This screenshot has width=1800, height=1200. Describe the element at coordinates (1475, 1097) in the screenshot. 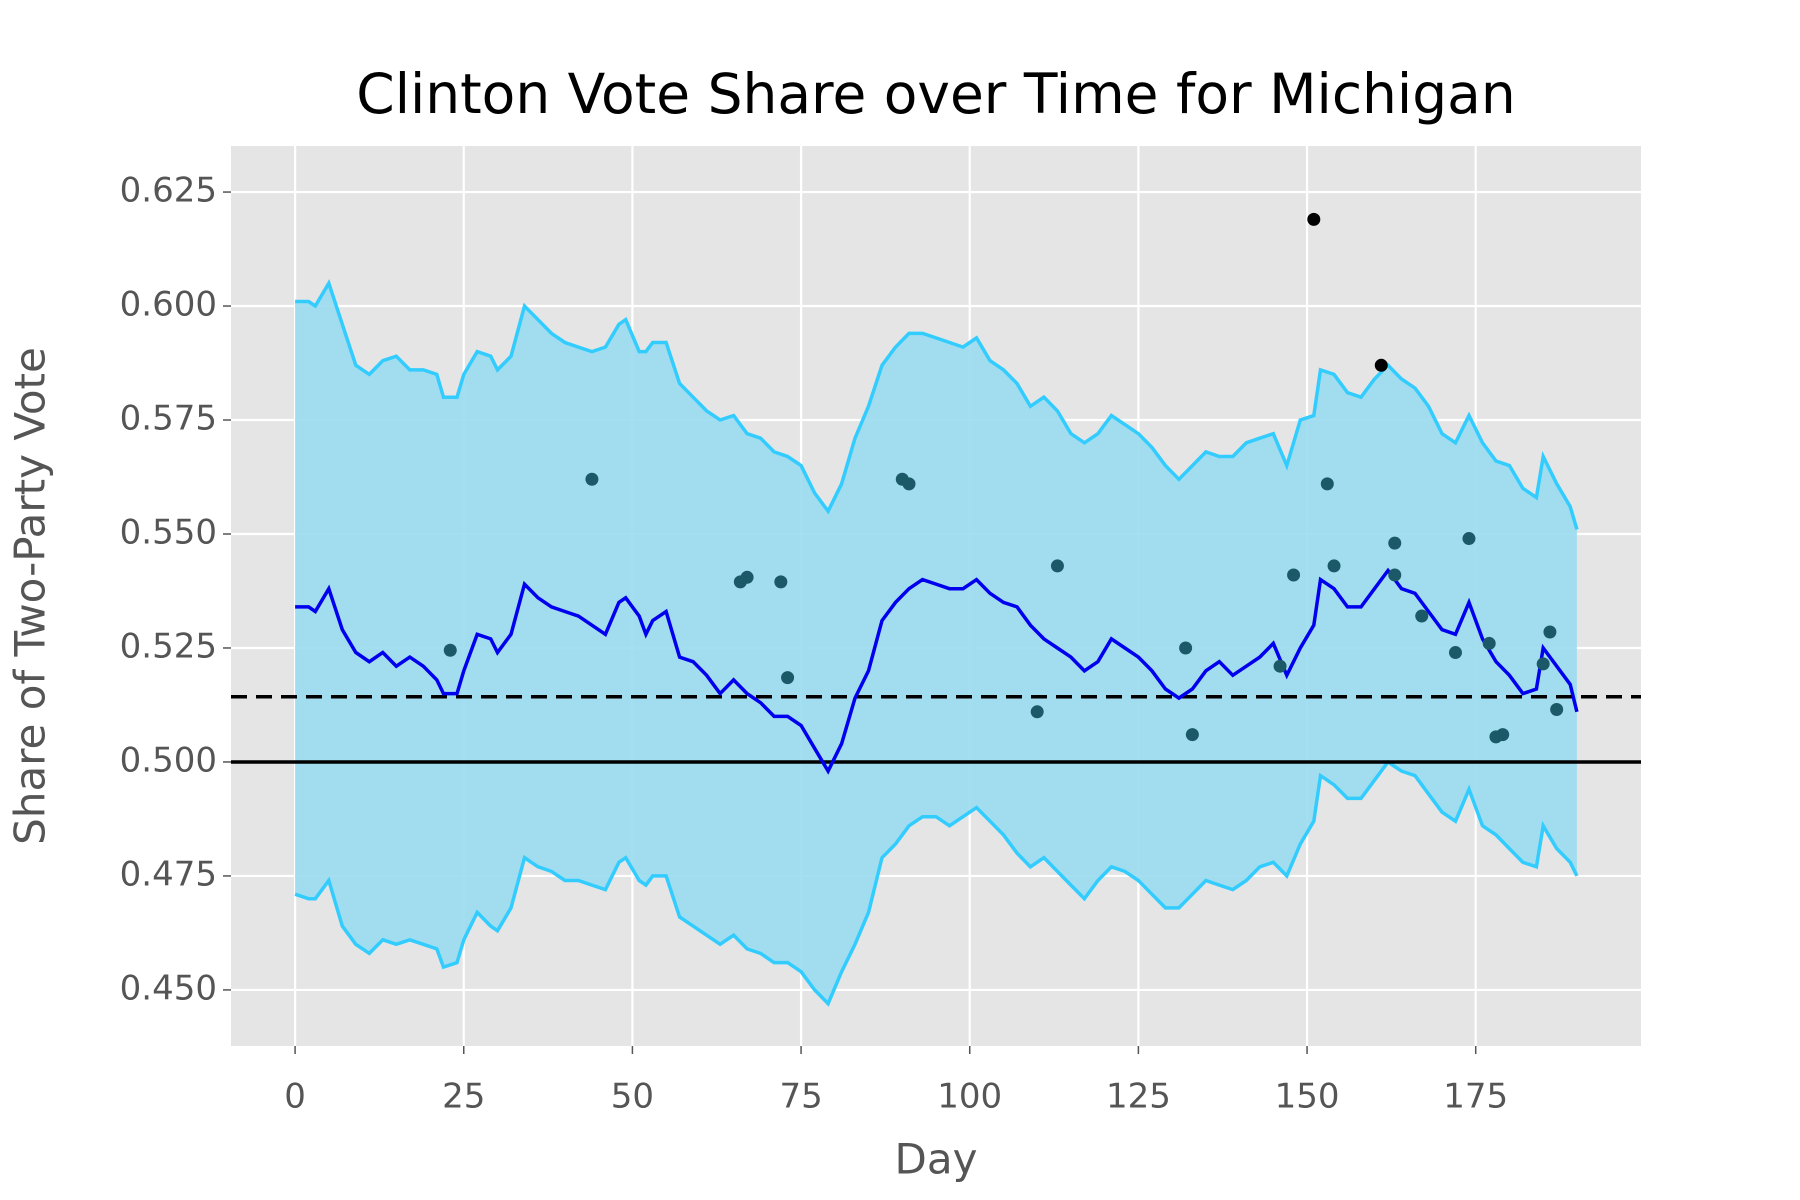

I see `x-tick-label: 175` at that location.